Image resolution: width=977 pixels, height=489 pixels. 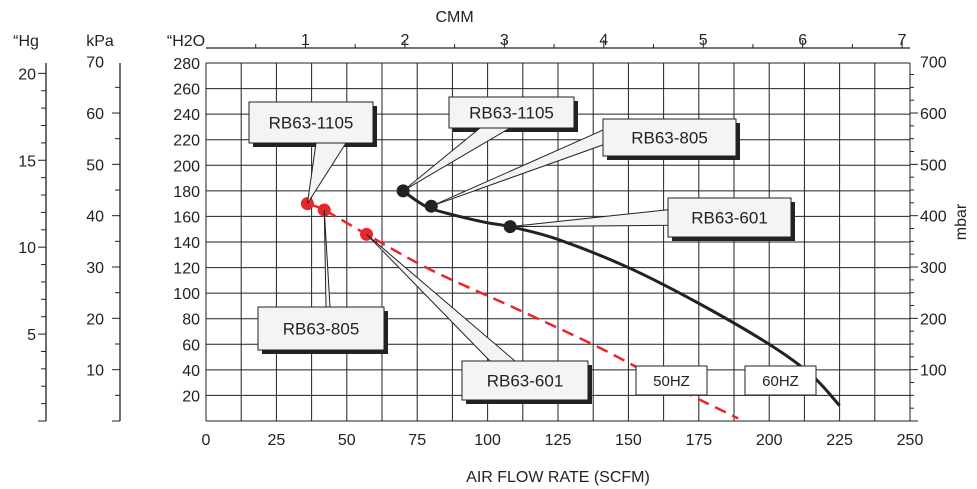 I want to click on y-tick-label: 40, so click(x=191, y=371).